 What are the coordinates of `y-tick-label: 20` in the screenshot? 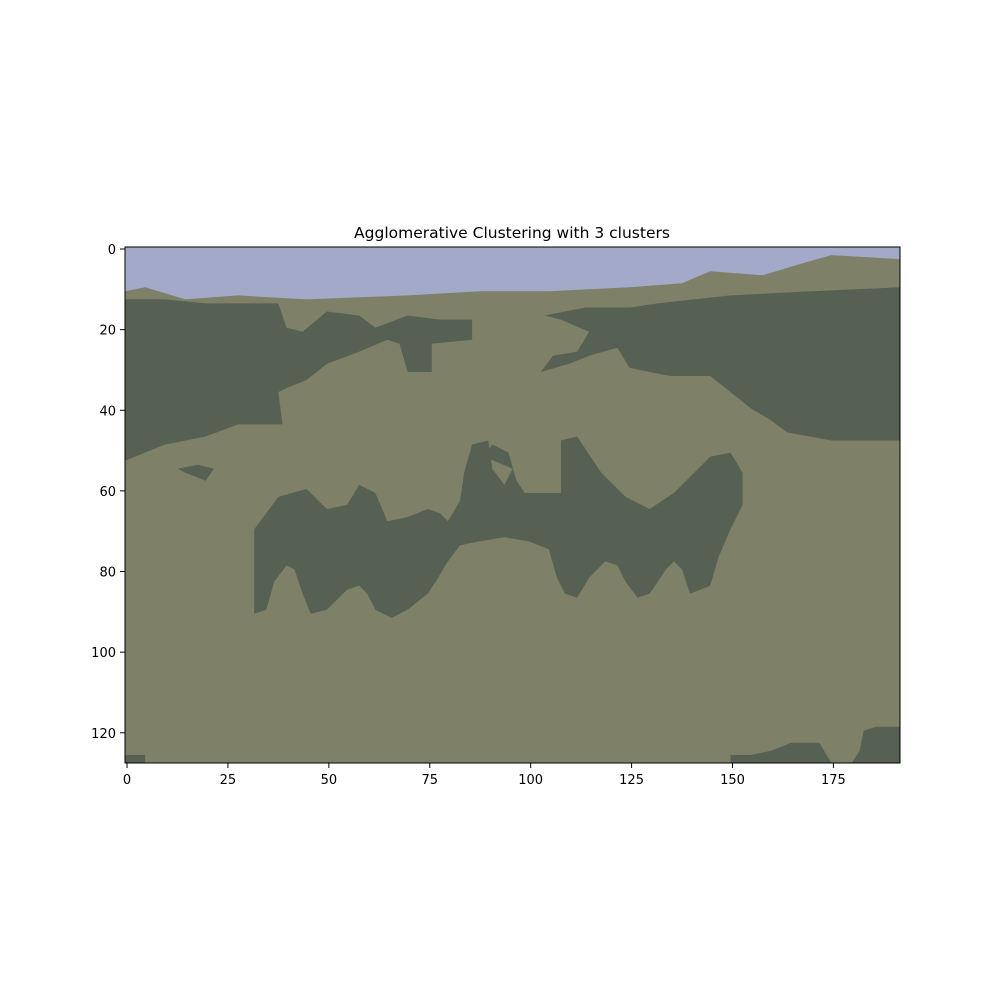 It's located at (107, 331).